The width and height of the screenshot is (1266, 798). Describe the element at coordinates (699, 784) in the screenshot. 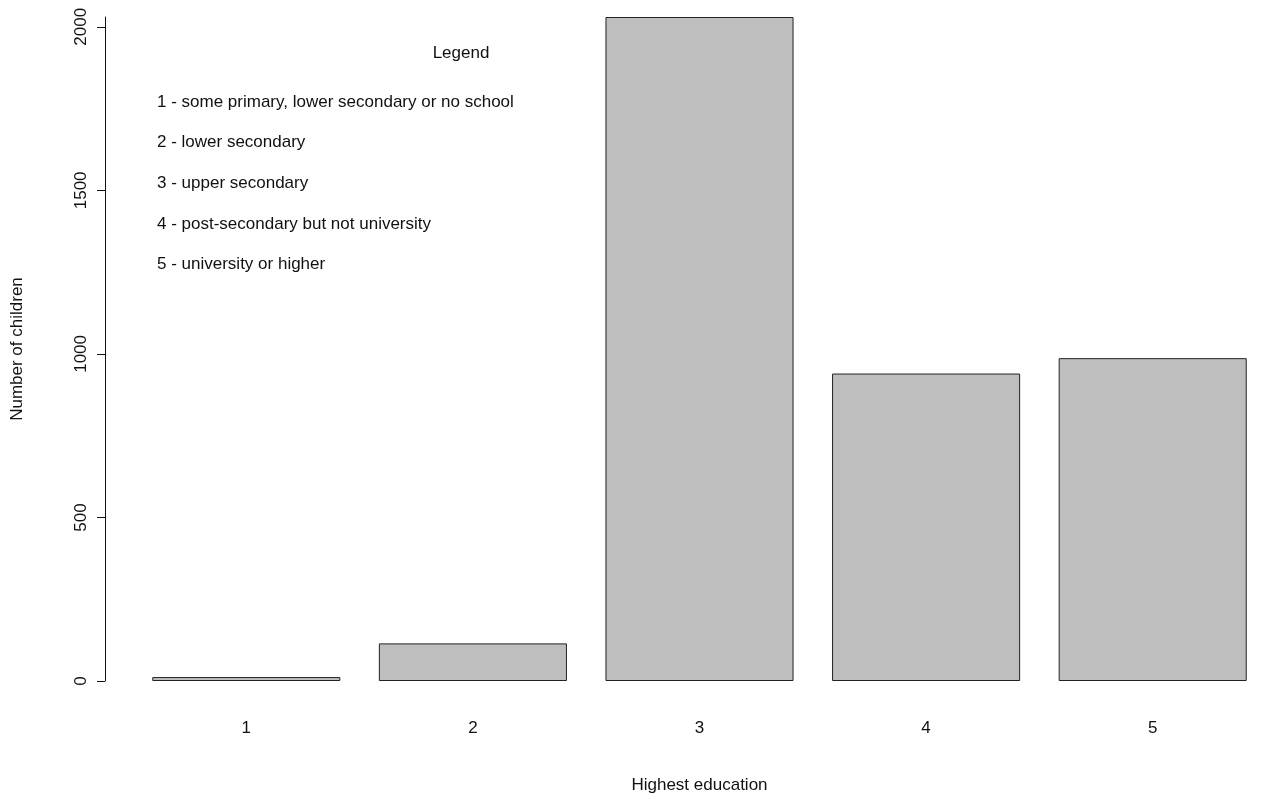

I see `x-axis-title: Highest education` at that location.